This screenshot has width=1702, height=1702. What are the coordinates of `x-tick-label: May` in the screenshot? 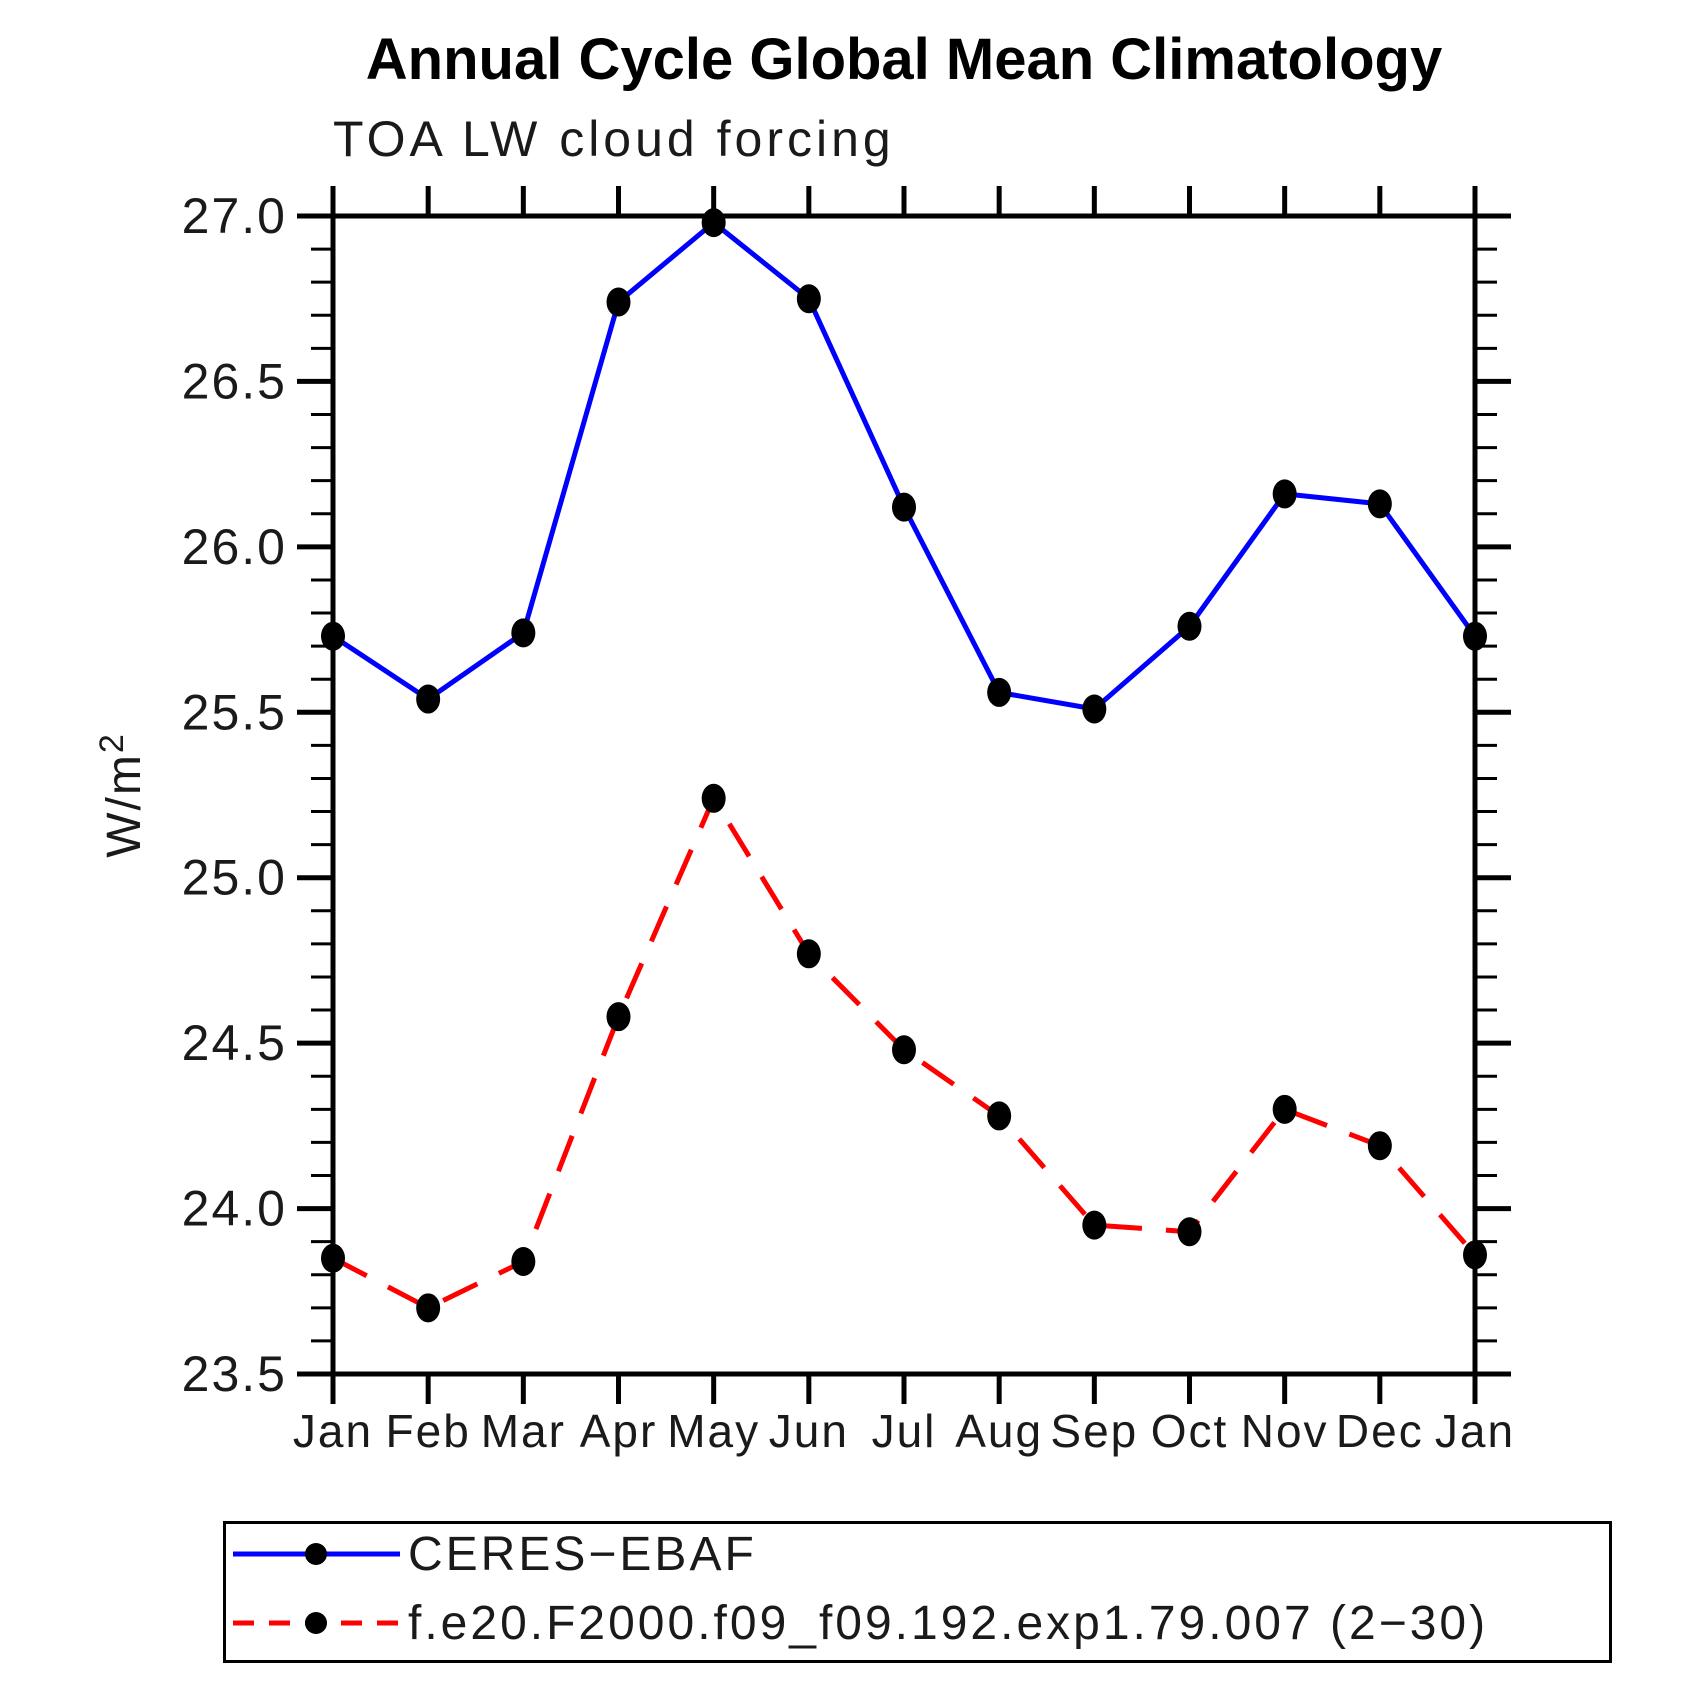 It's located at (713, 1431).